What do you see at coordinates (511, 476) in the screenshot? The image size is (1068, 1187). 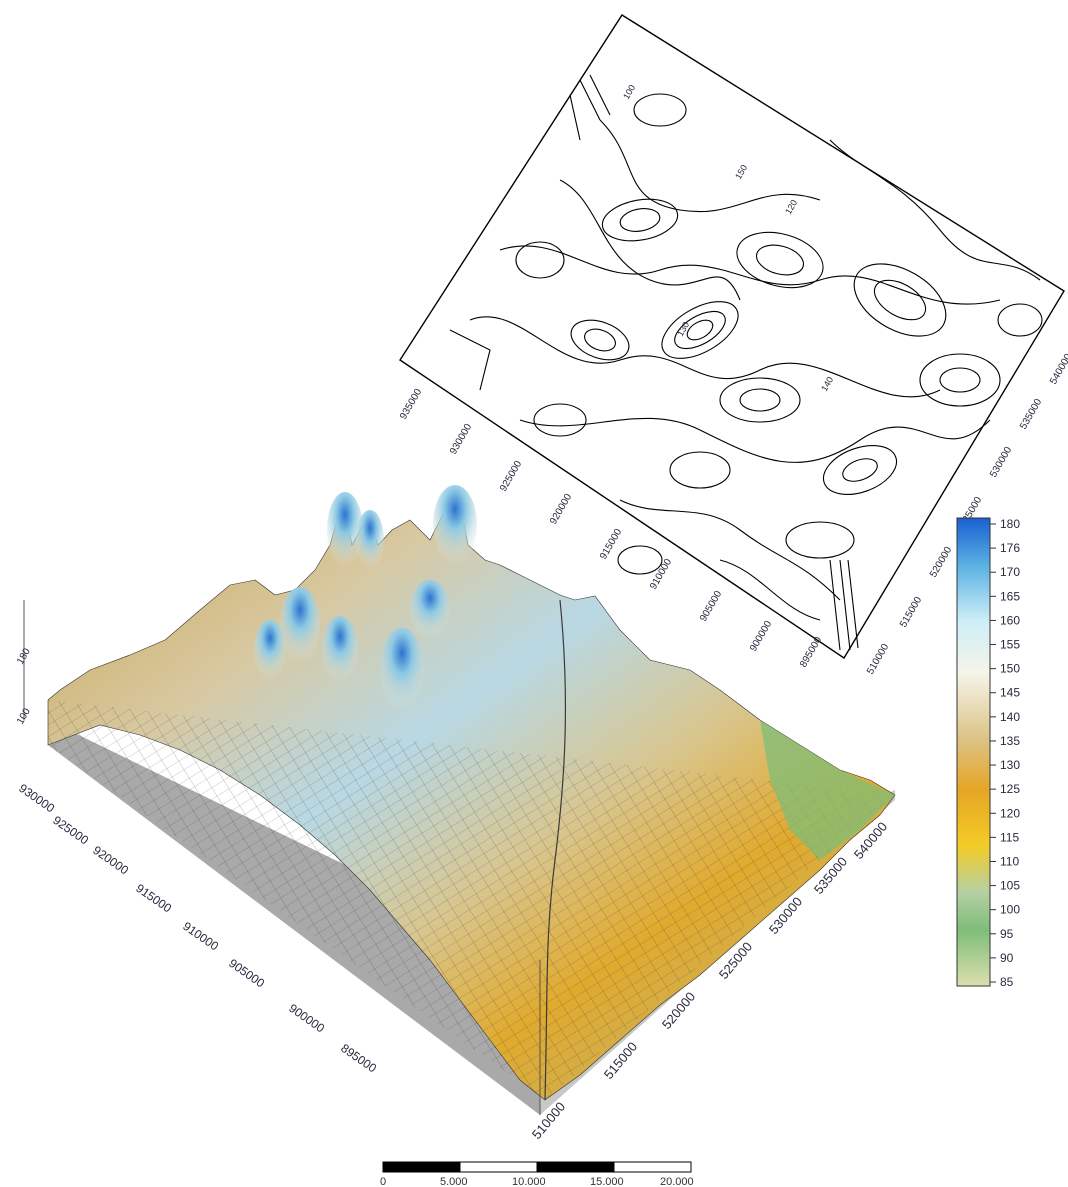 I see `contour-y-tick: 925000` at bounding box center [511, 476].